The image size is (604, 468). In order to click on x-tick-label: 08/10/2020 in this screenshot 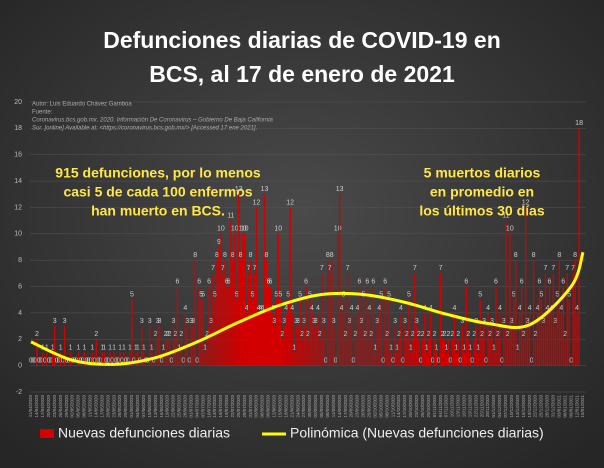, I will do `click(386, 406)`.